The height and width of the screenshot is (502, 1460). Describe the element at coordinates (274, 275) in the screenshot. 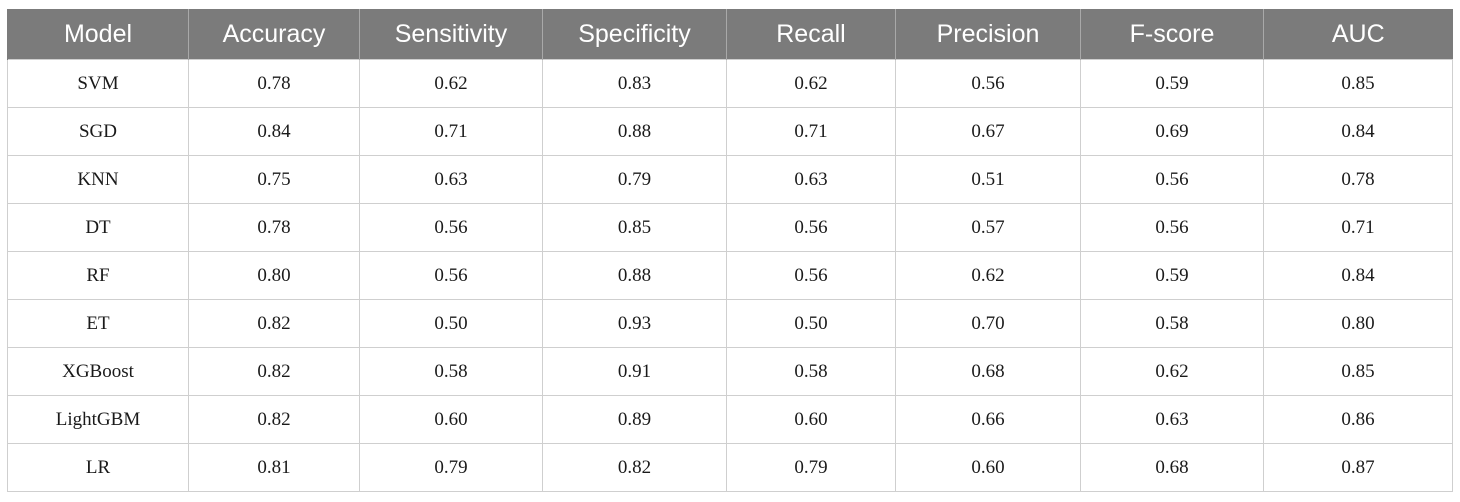

I see `cell-accuracy: 0.80` at that location.